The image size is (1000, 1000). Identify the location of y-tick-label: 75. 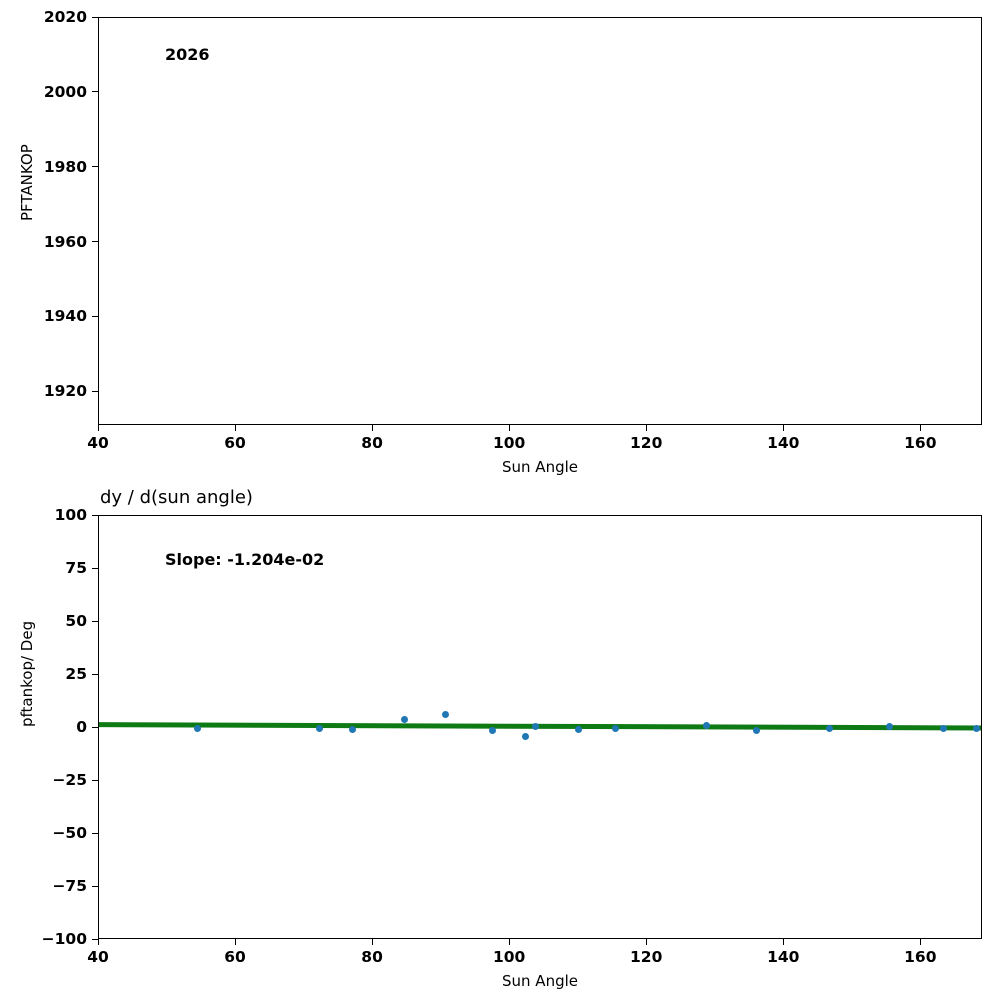
(76, 568).